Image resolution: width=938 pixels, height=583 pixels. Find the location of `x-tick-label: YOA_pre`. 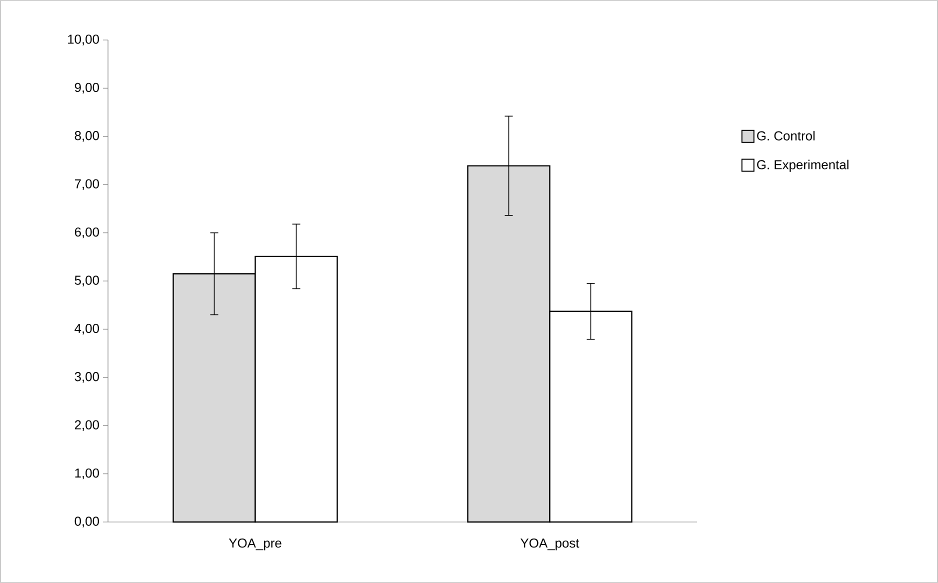

x-tick-label: YOA_pre is located at coordinates (255, 544).